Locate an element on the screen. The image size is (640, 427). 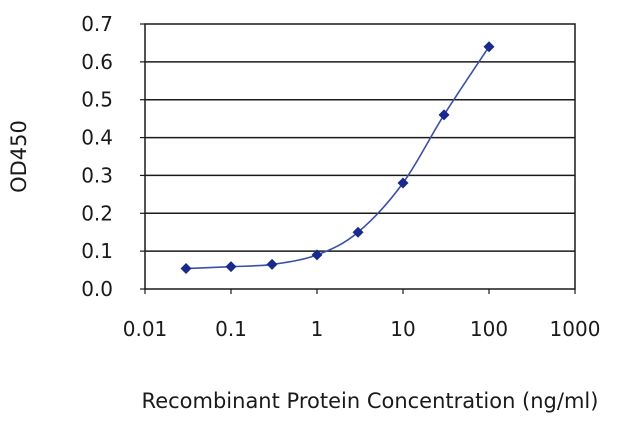
x-tick-label: 10 is located at coordinates (402, 329).